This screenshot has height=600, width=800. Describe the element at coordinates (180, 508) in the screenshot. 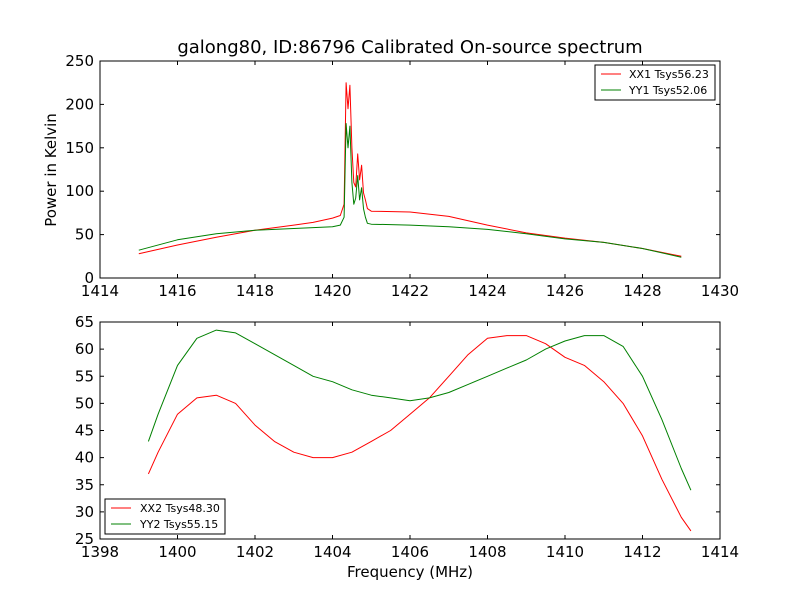

I see `legend-label-xx2: XX2 Tsys48.30` at that location.